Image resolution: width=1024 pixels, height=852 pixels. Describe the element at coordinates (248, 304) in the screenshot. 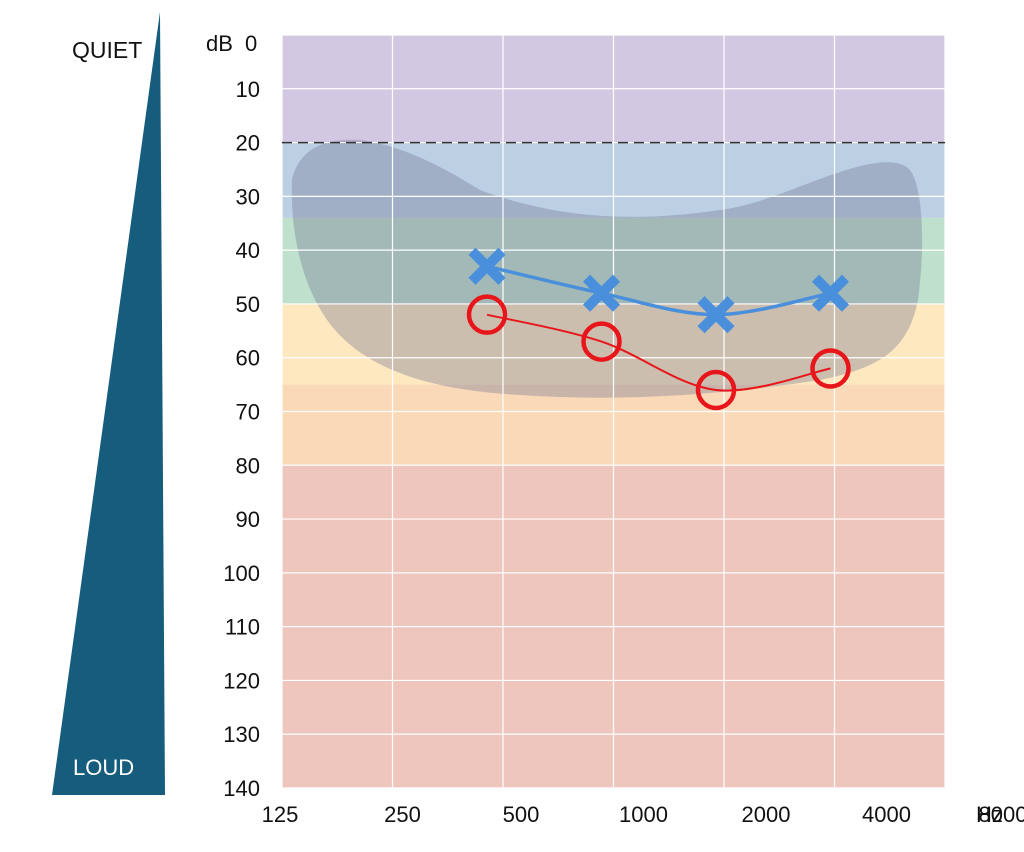

I see `y-tick-label: 50` at that location.